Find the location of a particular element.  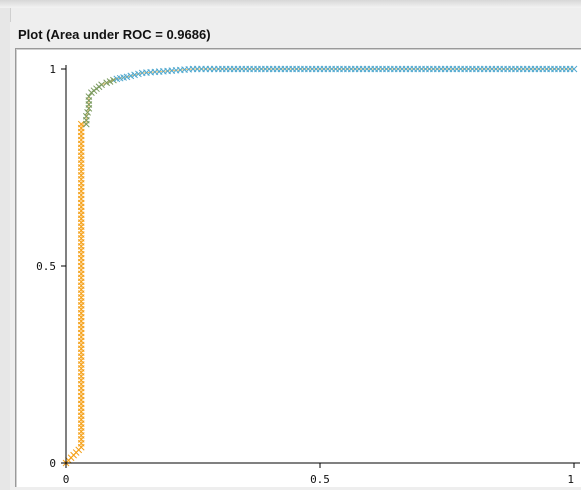

x-tick-label: 0 is located at coordinates (66, 479).